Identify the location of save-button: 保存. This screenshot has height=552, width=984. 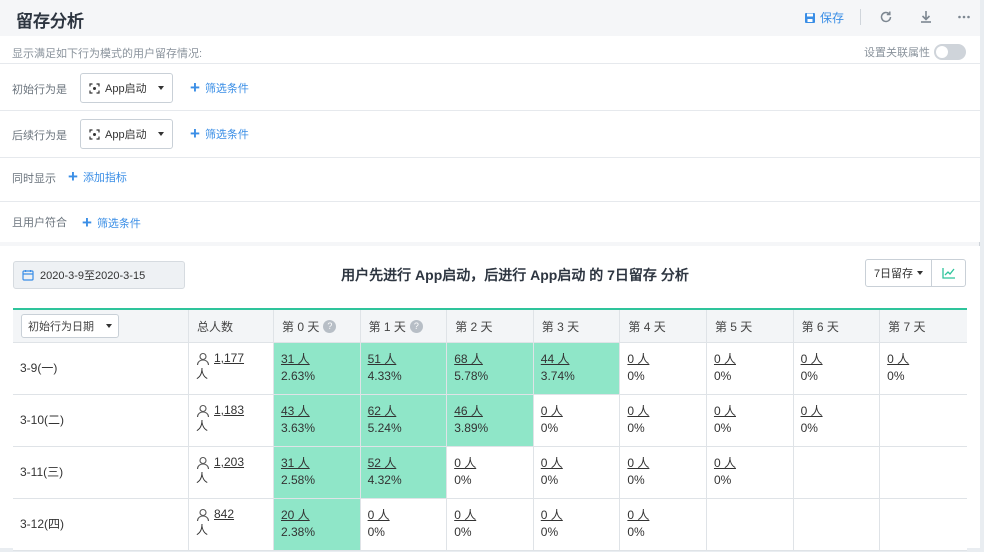
(824, 17).